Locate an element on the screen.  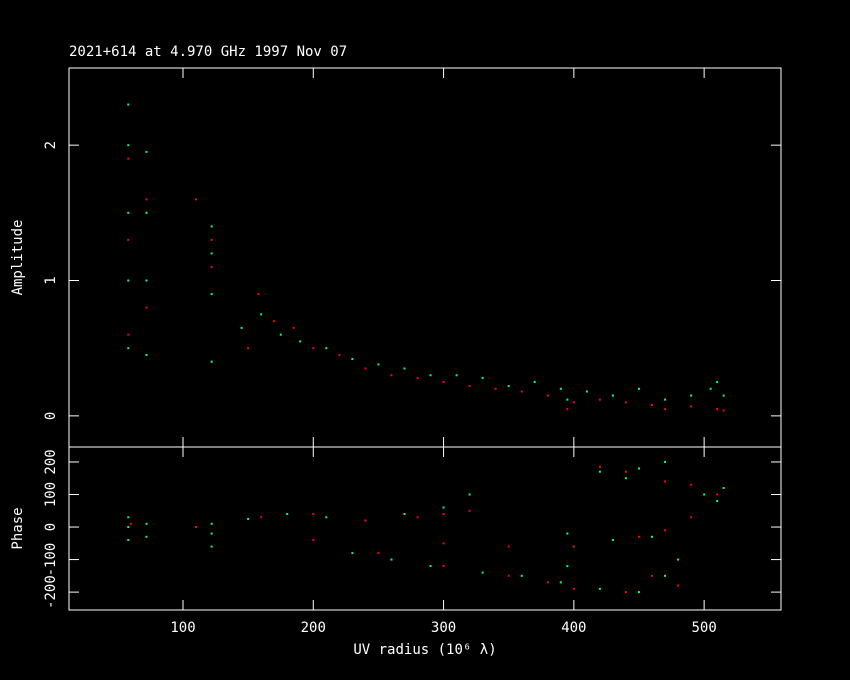
y-tick-label: 2 is located at coordinates (51, 145).